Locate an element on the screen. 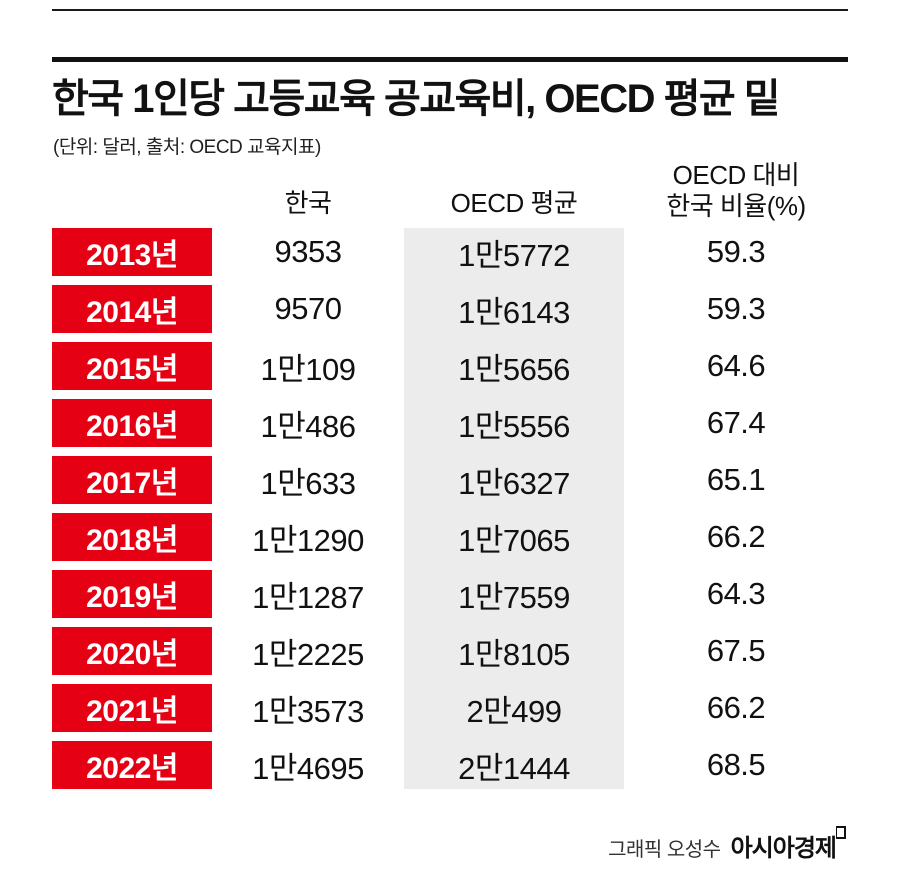 The height and width of the screenshot is (877, 900). year-badge: 2019년 is located at coordinates (132, 594).